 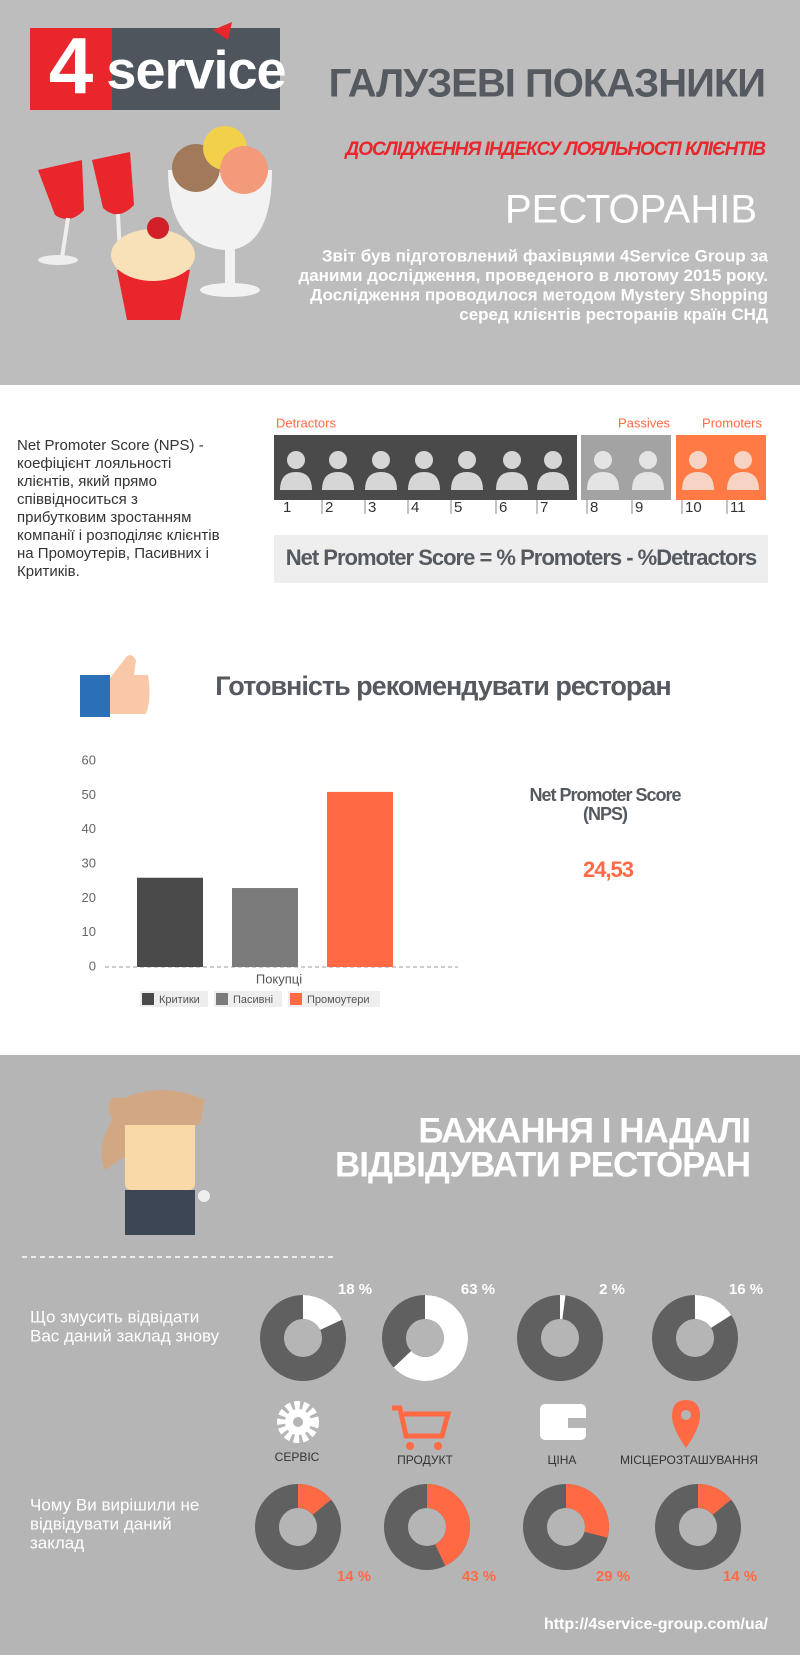 I want to click on y-tick-label: 20, so click(x=89, y=897).